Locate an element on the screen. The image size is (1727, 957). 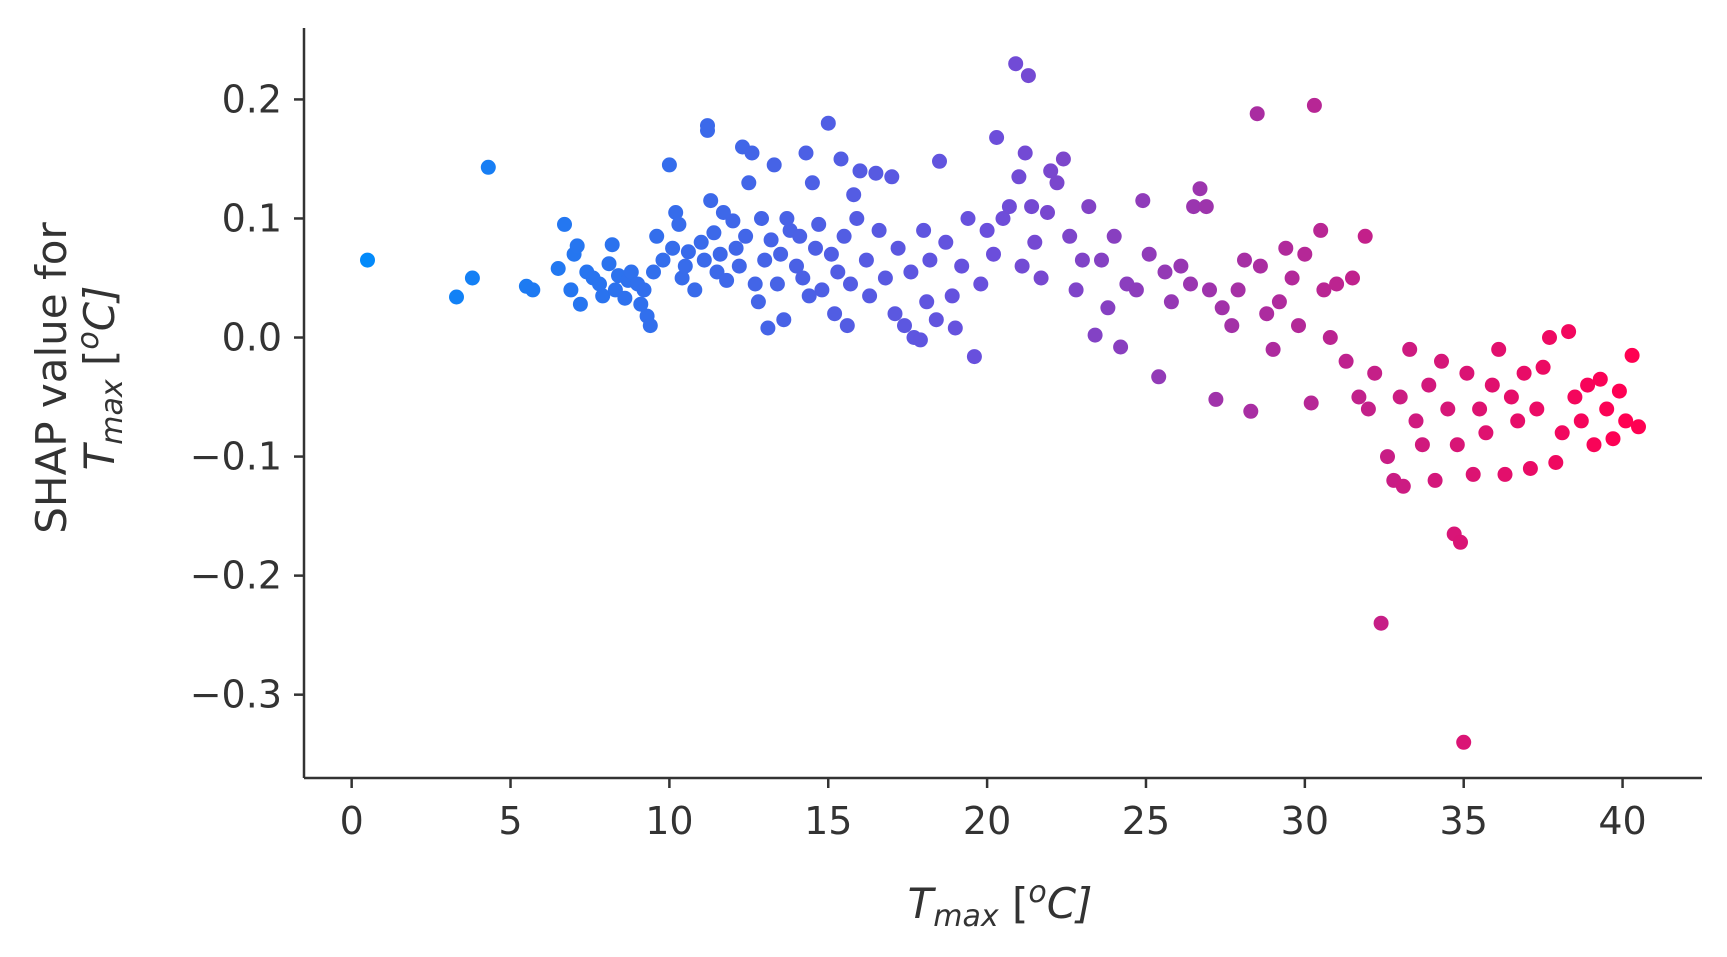
y-tick-label: 0.0 is located at coordinates (252, 338).